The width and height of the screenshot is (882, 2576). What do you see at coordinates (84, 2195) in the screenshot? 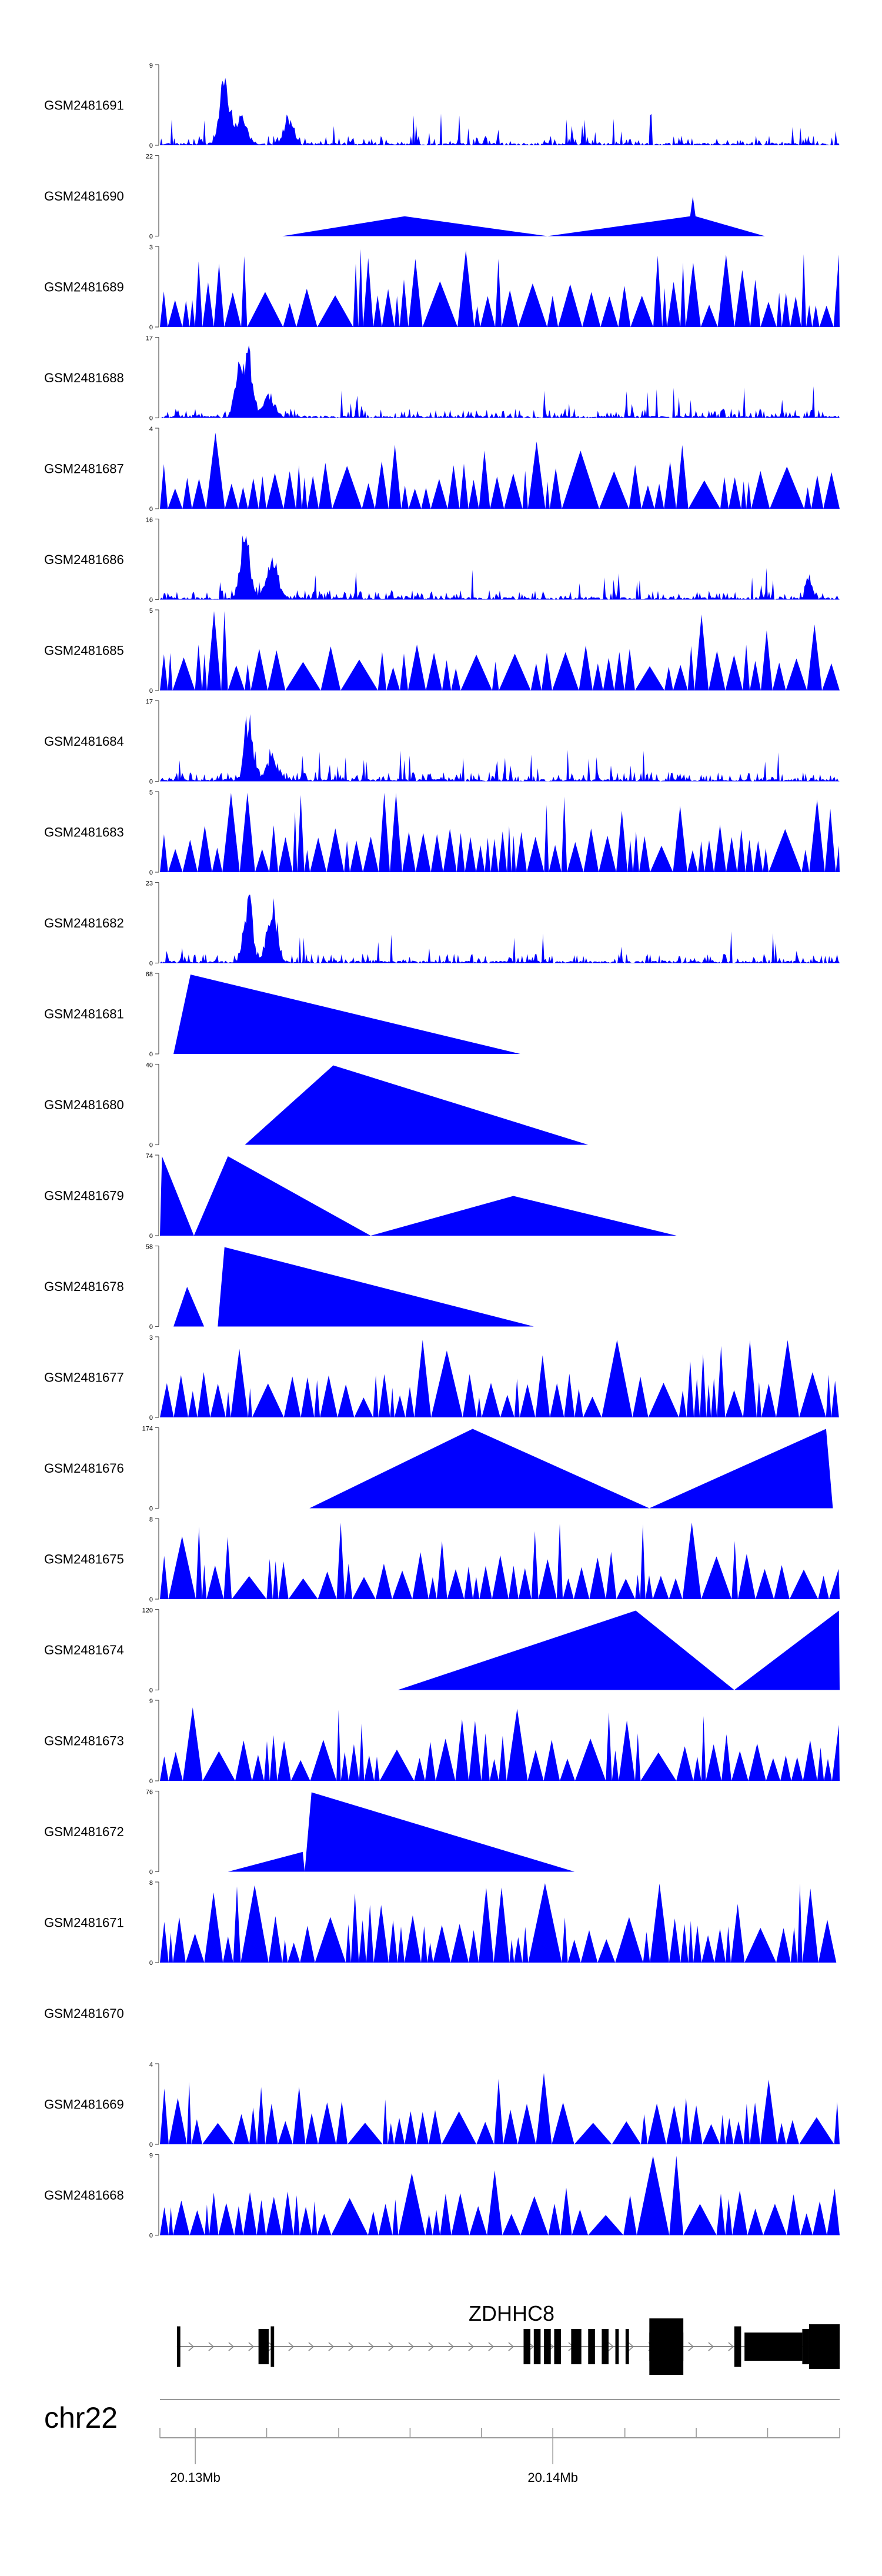
I see `track-label: GSM2481668` at bounding box center [84, 2195].